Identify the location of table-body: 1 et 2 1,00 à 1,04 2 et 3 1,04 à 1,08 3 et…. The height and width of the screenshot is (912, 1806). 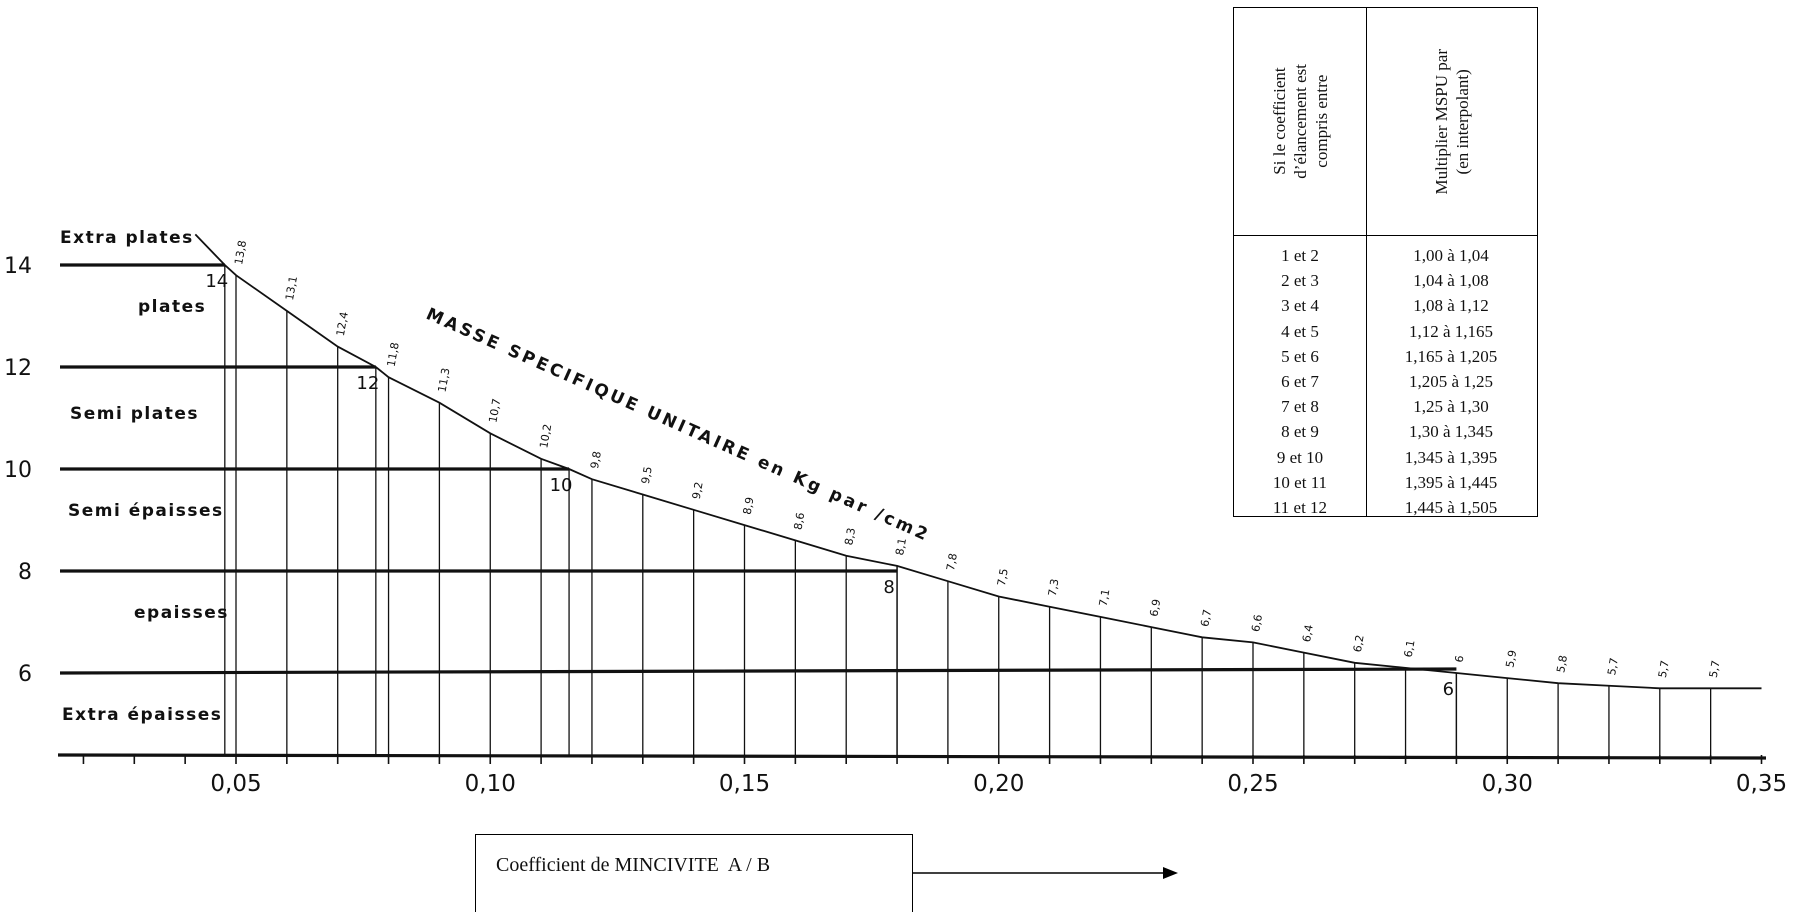
(1385, 381).